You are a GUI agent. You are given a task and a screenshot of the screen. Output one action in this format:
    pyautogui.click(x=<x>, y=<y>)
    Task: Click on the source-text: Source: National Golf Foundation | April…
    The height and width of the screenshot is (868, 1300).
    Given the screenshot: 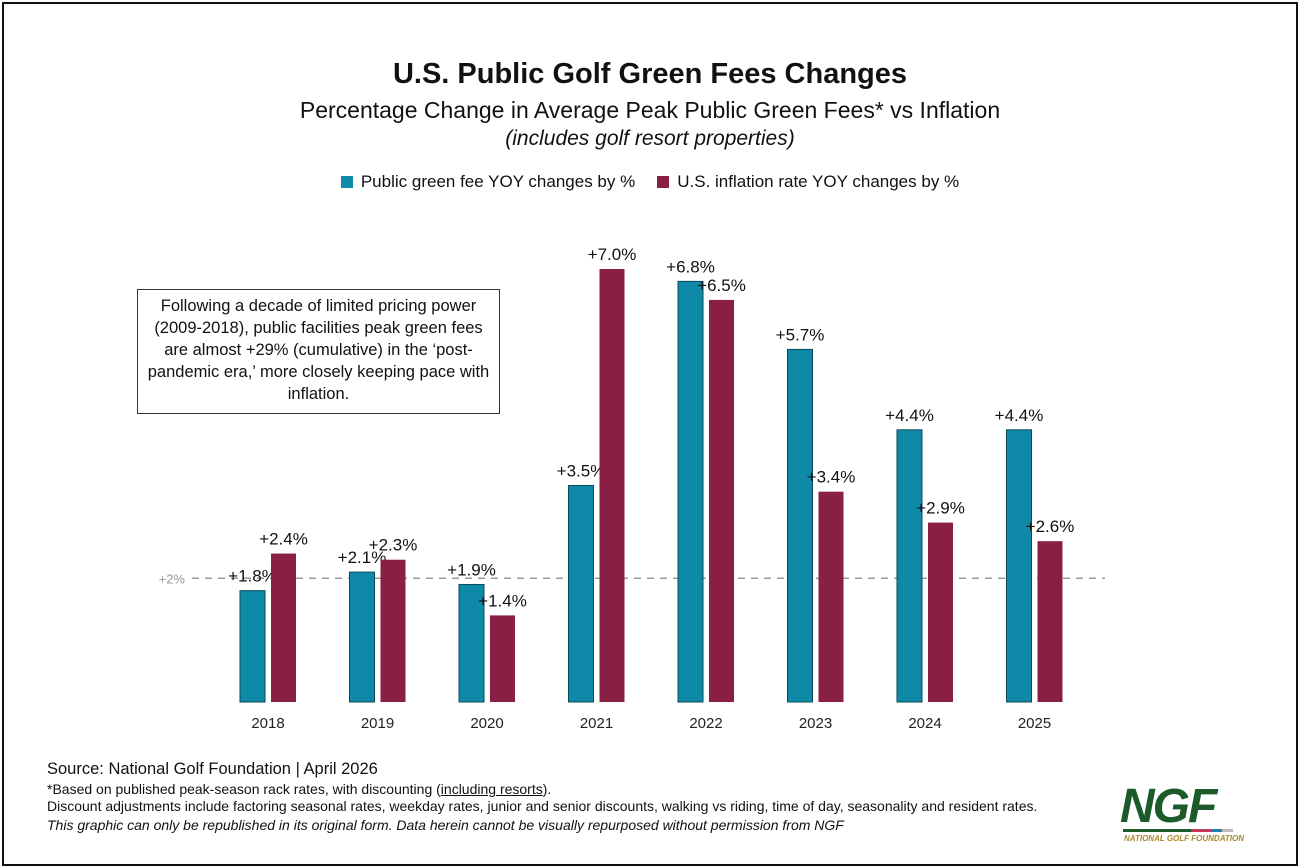 What is the action you would take?
    pyautogui.click(x=212, y=769)
    